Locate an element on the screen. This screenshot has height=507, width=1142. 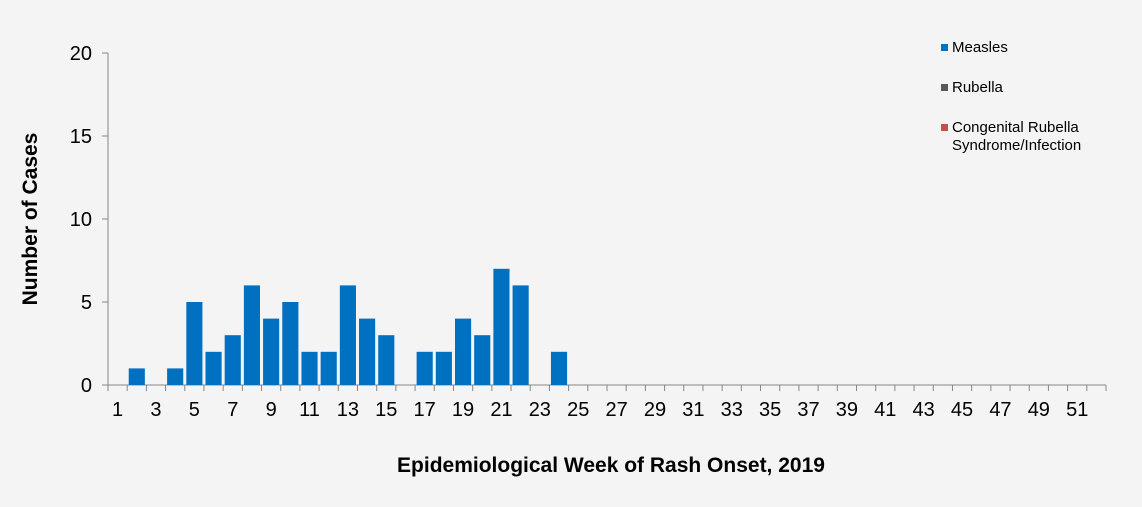
y-tick-label: 0 is located at coordinates (86, 386).